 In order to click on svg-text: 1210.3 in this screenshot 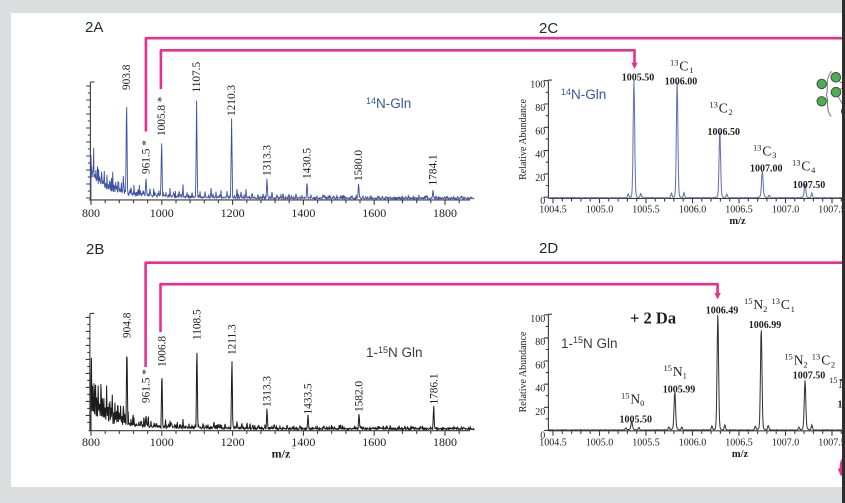, I will do `click(232, 100)`.